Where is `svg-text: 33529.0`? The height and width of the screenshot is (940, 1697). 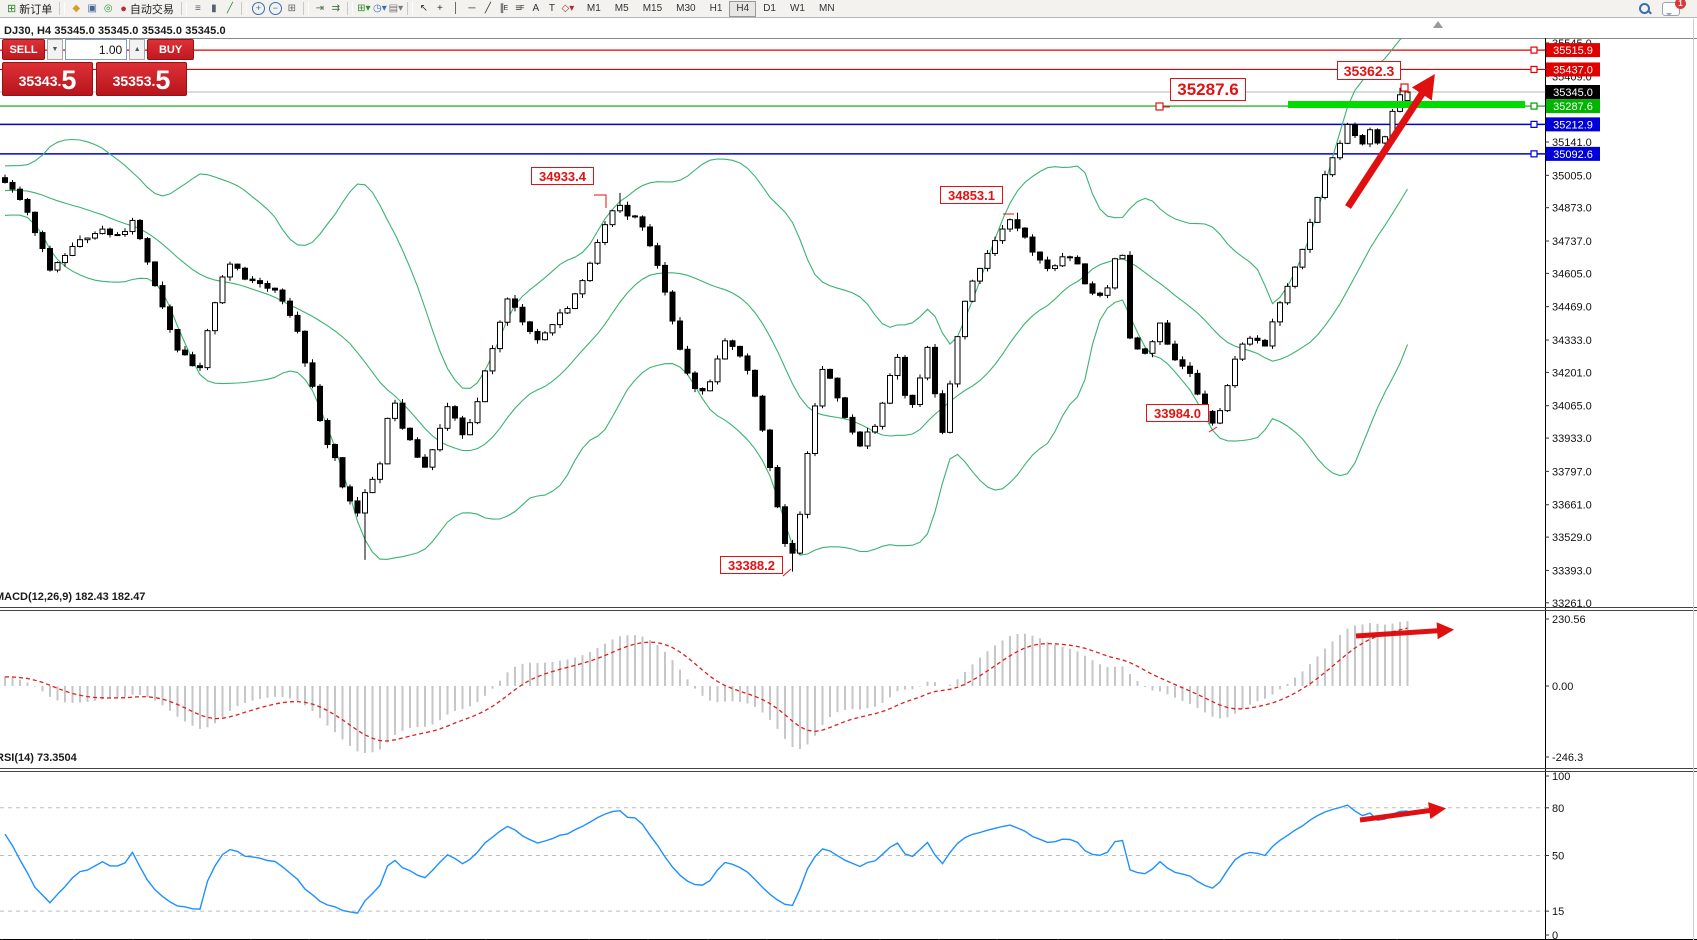
svg-text: 33529.0 is located at coordinates (1572, 538).